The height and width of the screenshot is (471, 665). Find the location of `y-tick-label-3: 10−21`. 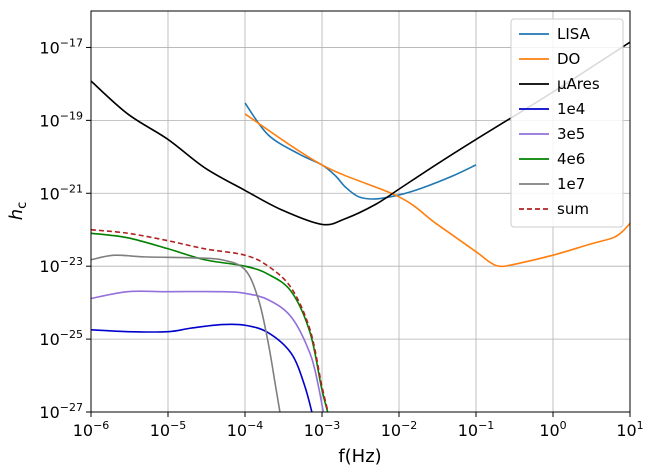

y-tick-label-3: 10−21 is located at coordinates (61, 192).